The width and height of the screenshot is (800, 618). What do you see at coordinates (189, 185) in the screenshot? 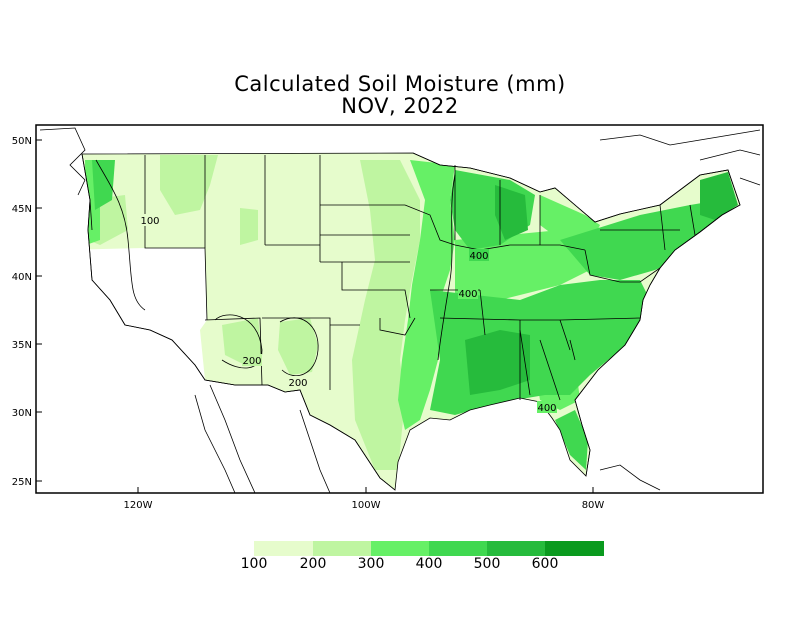
I see `moisture-band-200-300-idaho` at bounding box center [189, 185].